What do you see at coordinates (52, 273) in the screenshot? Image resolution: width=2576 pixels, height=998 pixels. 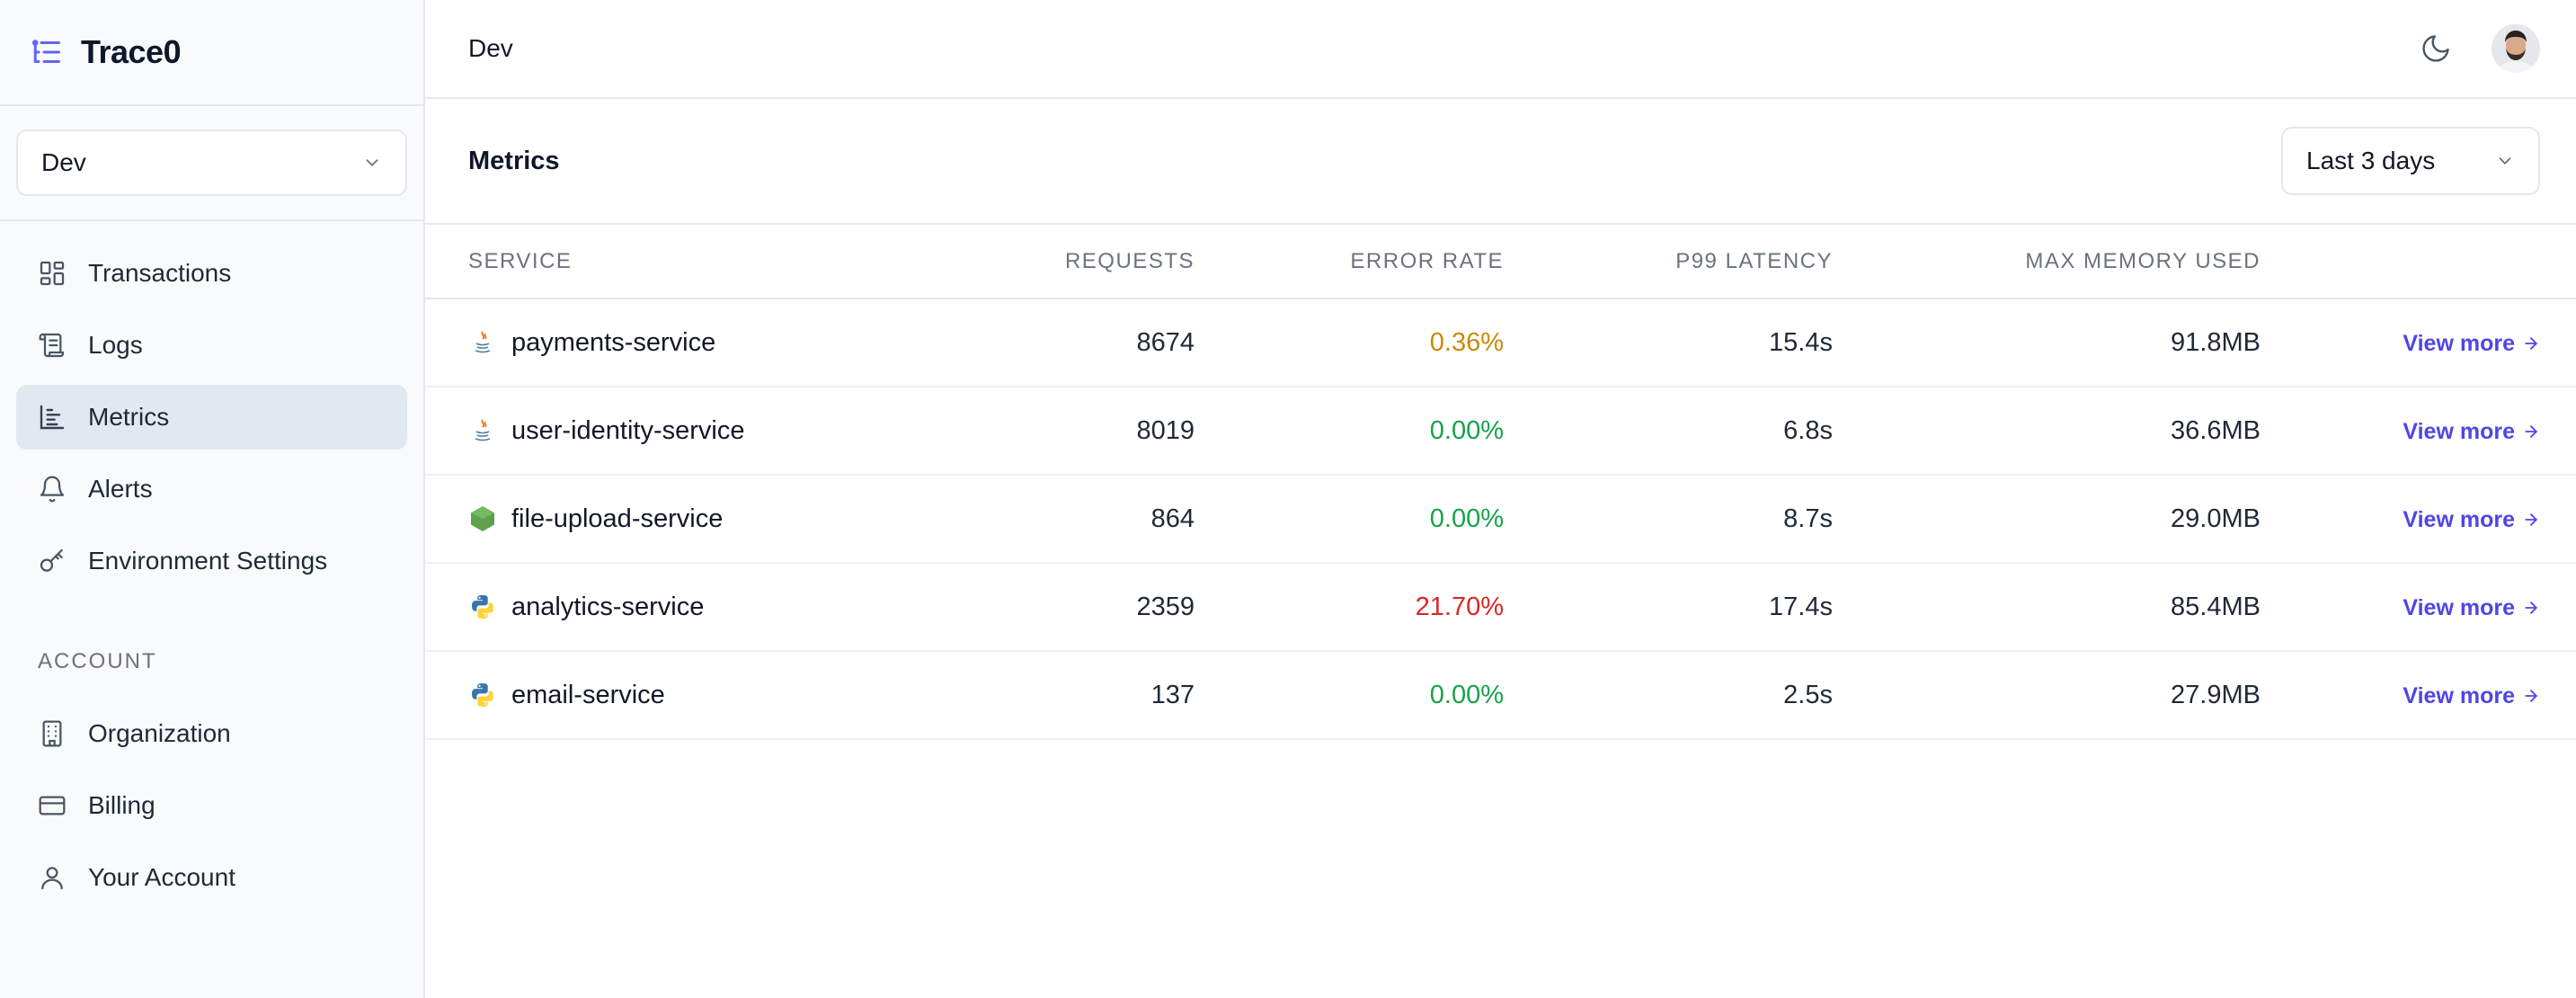 I see `dashboard-icon` at bounding box center [52, 273].